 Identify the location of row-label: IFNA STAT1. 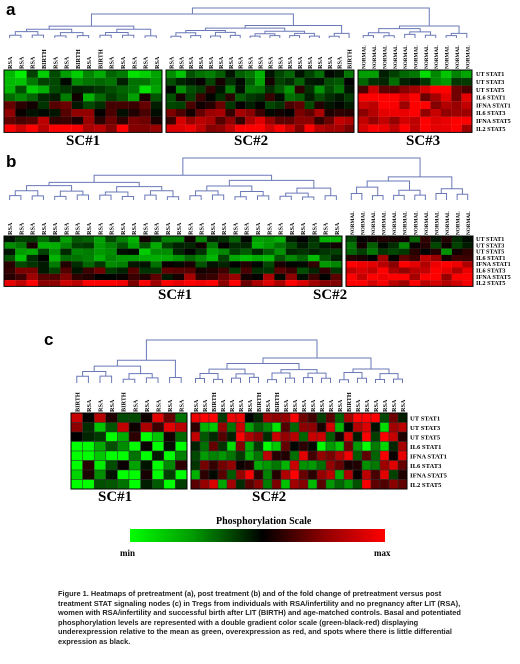
(428, 457).